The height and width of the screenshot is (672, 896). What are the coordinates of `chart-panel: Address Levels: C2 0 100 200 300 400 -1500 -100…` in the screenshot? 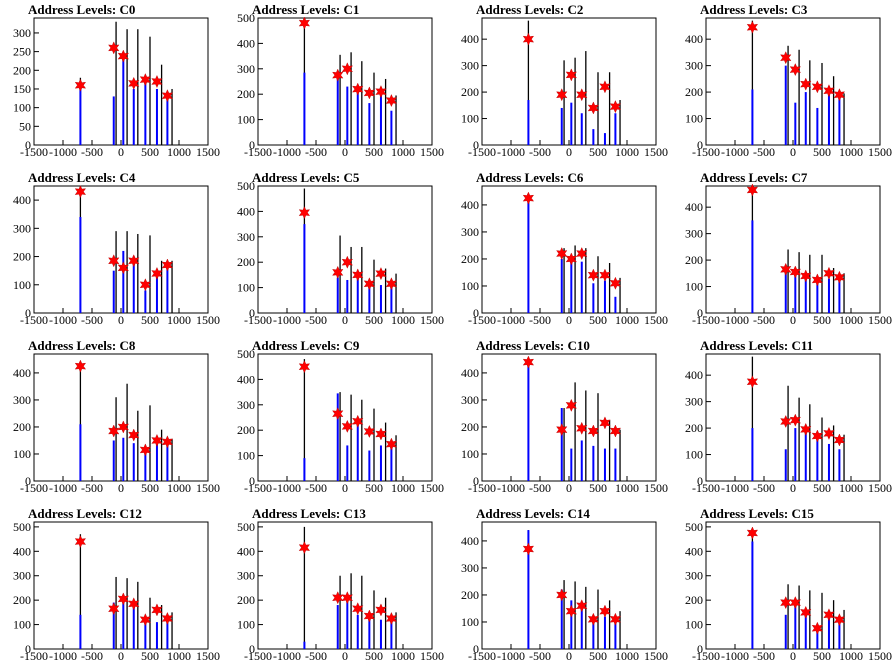 It's located at (560, 84).